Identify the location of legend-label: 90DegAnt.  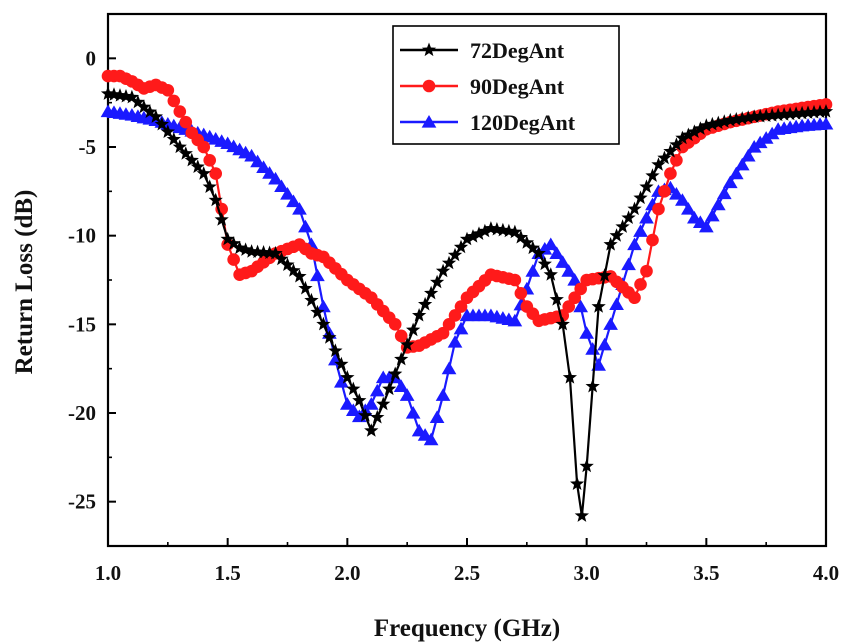
(517, 86).